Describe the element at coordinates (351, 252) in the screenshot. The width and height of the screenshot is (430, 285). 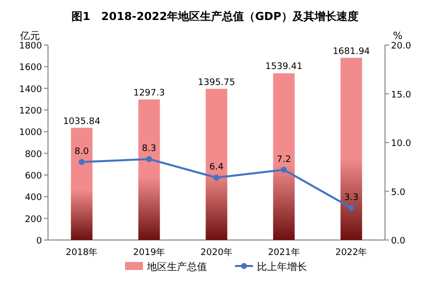
I see `x-tick-label: 2022年` at that location.